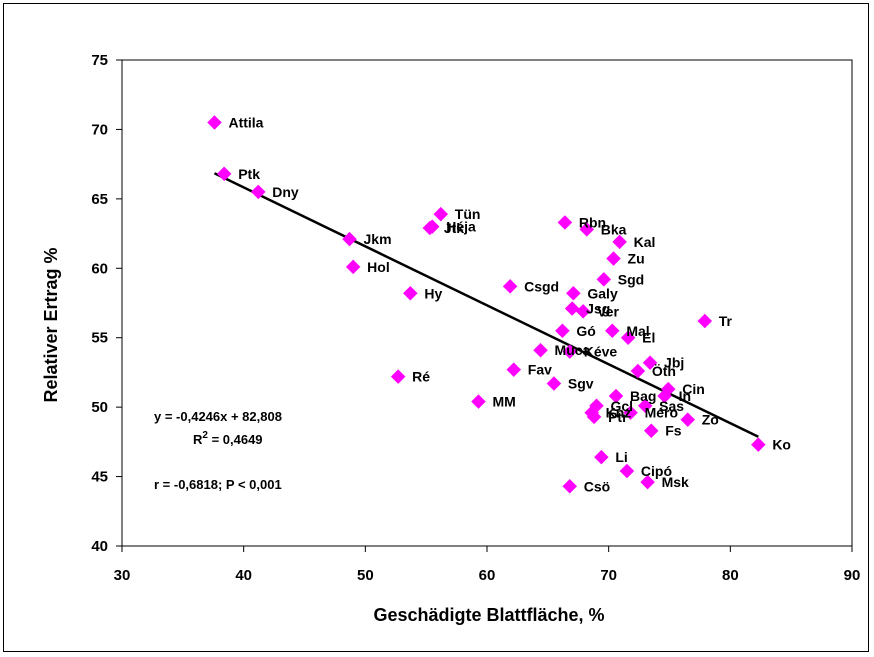 The width and height of the screenshot is (874, 657). Describe the element at coordinates (602, 293) in the screenshot. I see `data-point-label: Galy` at that location.